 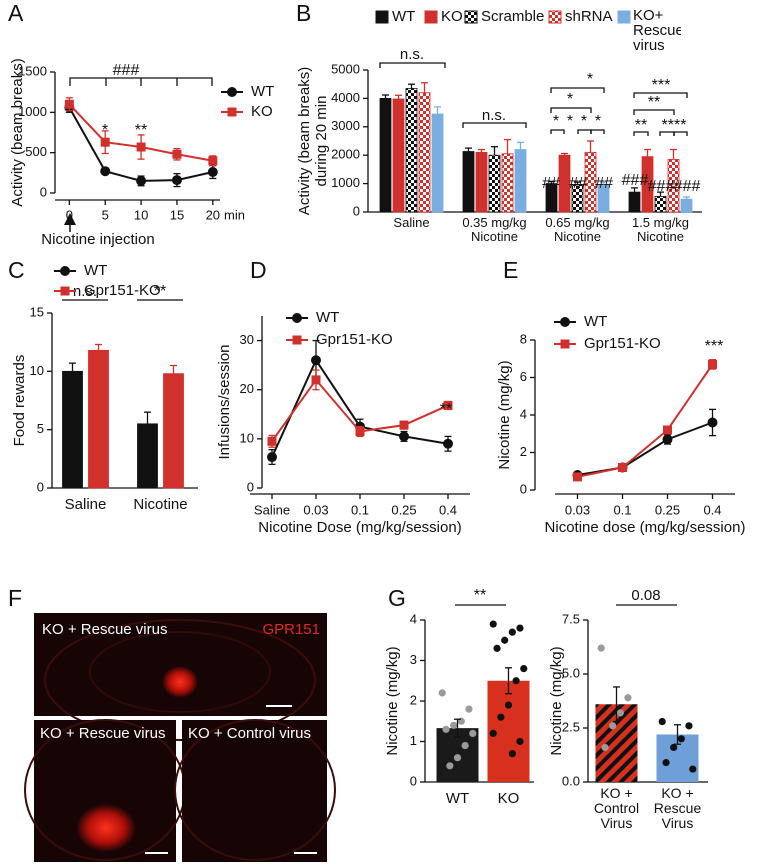 What do you see at coordinates (571, 780) in the screenshot?
I see `y-tick-label: 0.0` at bounding box center [571, 780].